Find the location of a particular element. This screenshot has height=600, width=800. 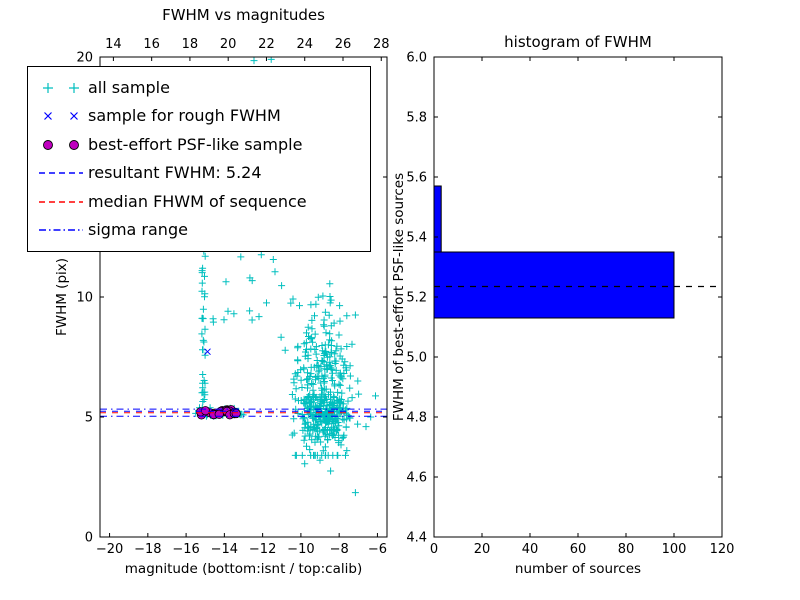

dashdot-line-icon is located at coordinates (61, 230).